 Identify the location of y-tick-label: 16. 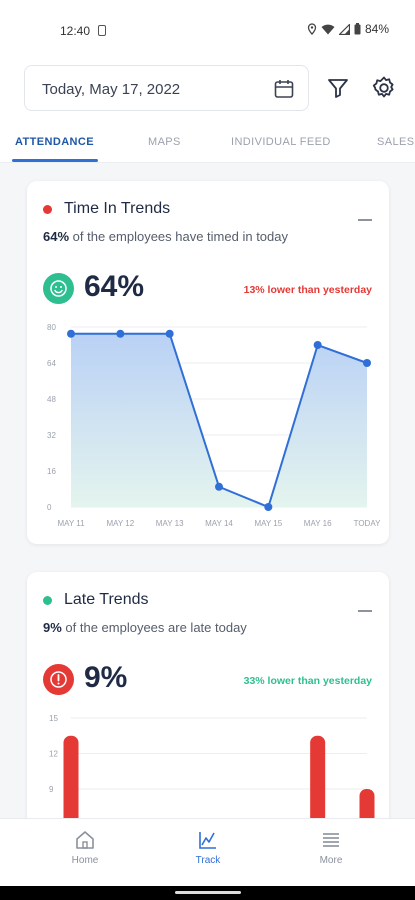
(51, 471).